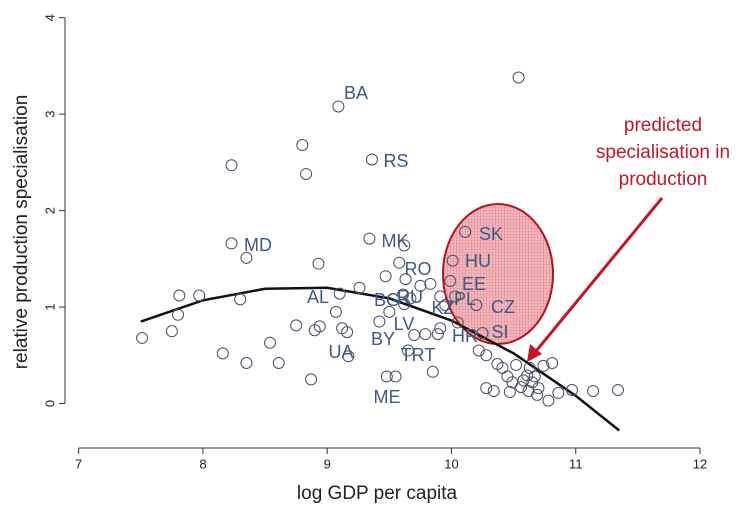 The height and width of the screenshot is (506, 744). I want to click on country-label: BA, so click(356, 93).